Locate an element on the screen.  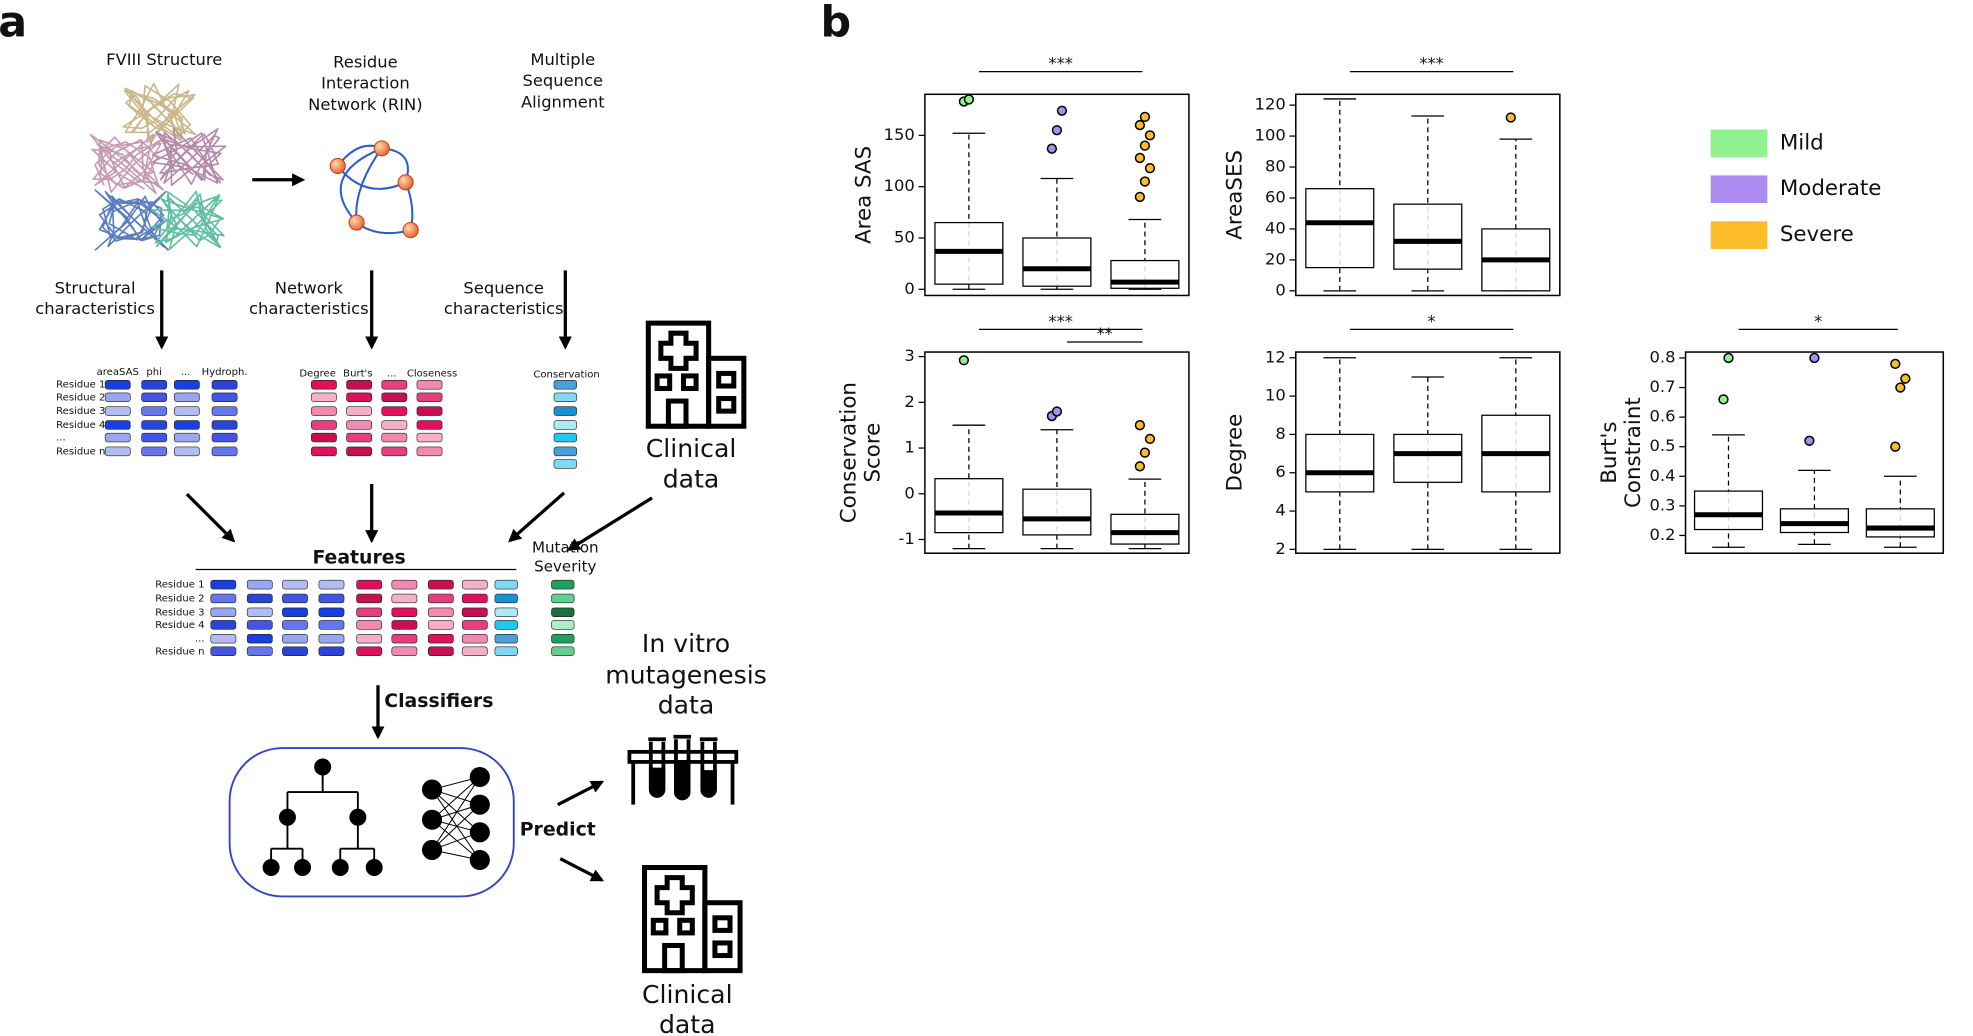
row-label: Residue n is located at coordinates (179, 651).